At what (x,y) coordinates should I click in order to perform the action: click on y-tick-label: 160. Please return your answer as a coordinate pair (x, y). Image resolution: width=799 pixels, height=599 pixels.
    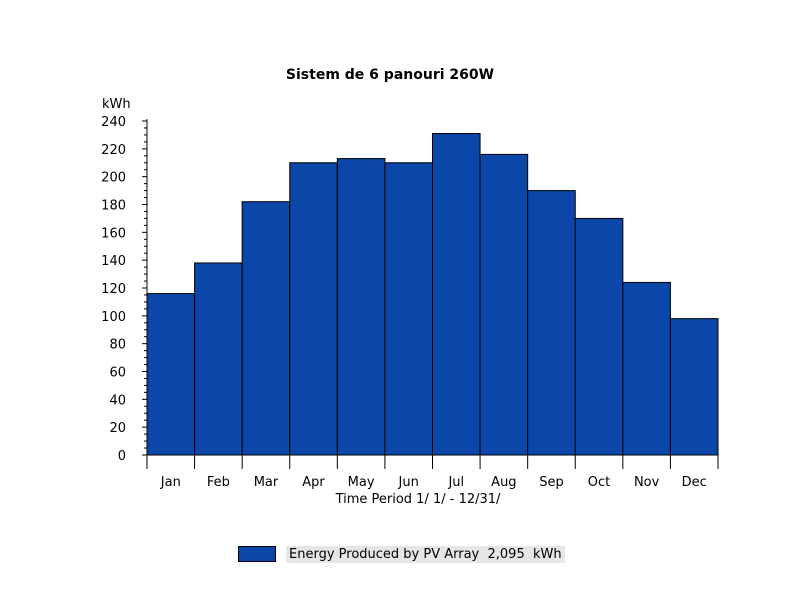
    Looking at the image, I should click on (113, 233).